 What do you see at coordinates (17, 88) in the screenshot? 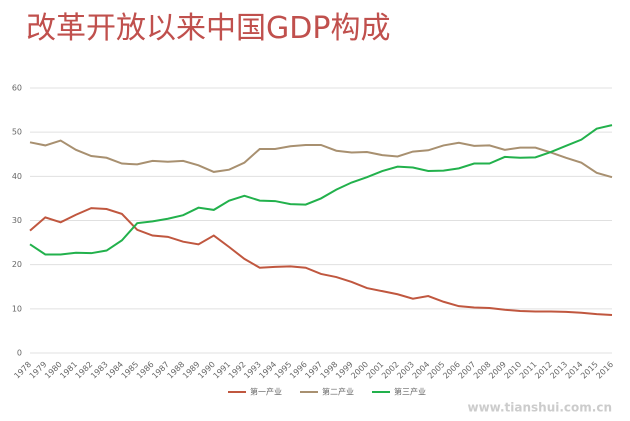
I see `y-tick-label: 60` at bounding box center [17, 88].